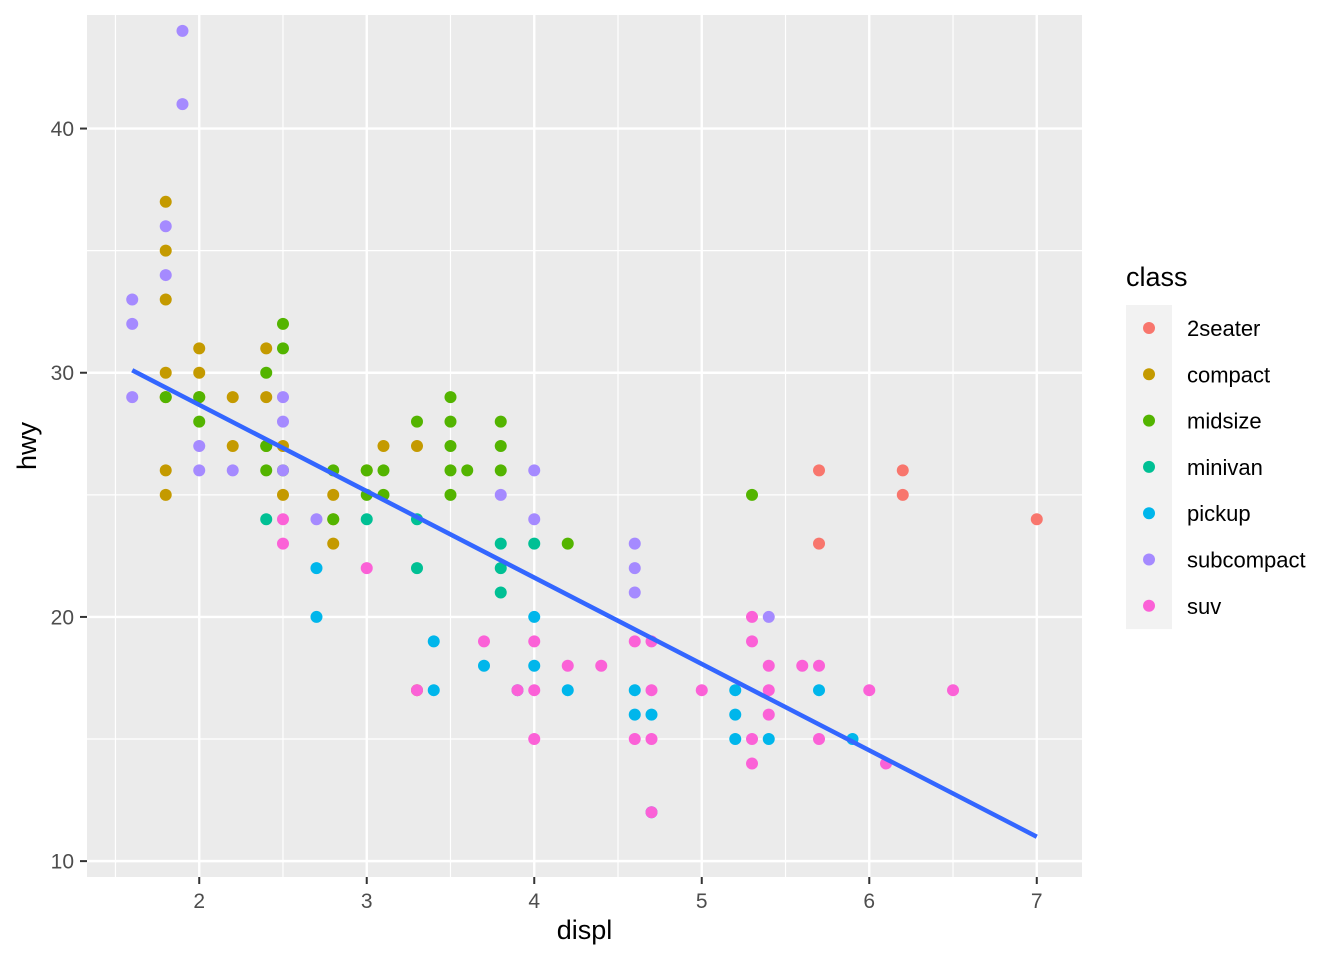 This screenshot has height=960, width=1344. Describe the element at coordinates (62, 373) in the screenshot. I see `y-tick-label: 30` at that location.